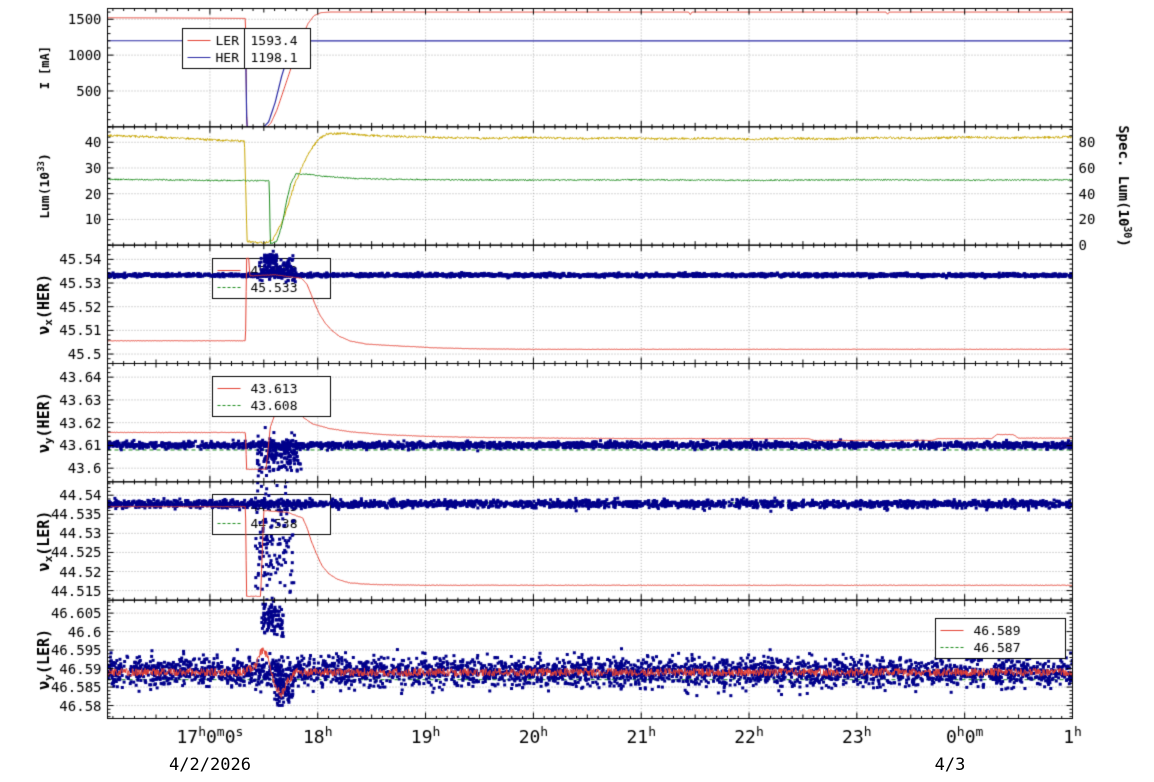 The image size is (1154, 782). Describe the element at coordinates (950, 765) in the screenshot. I see `x-axis-date-end: 4/3` at that location.